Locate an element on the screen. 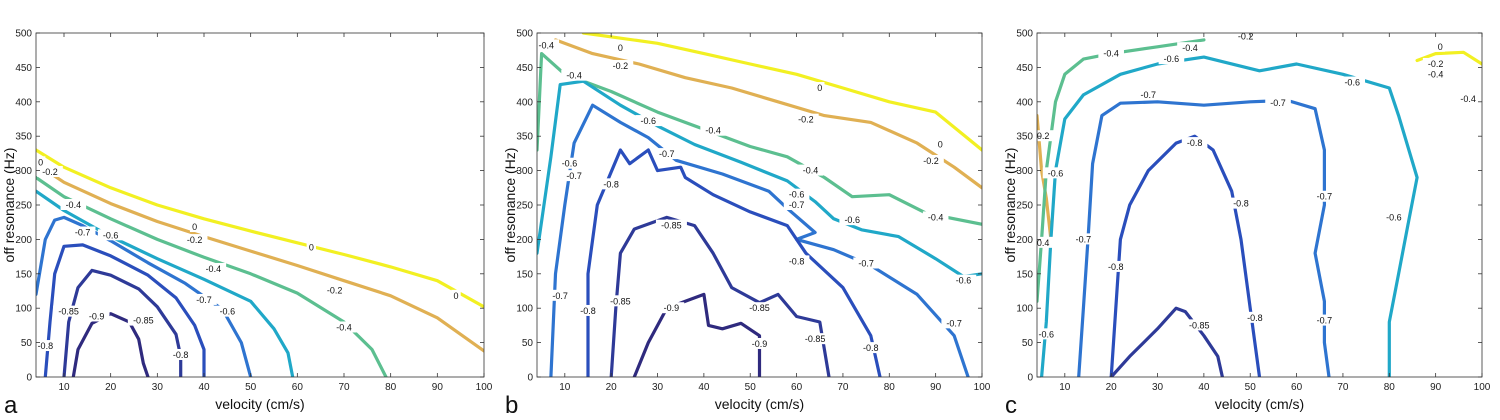 Image resolution: width=1500 pixels, height=420 pixels. y-tick-label: 200 is located at coordinates (1024, 240).